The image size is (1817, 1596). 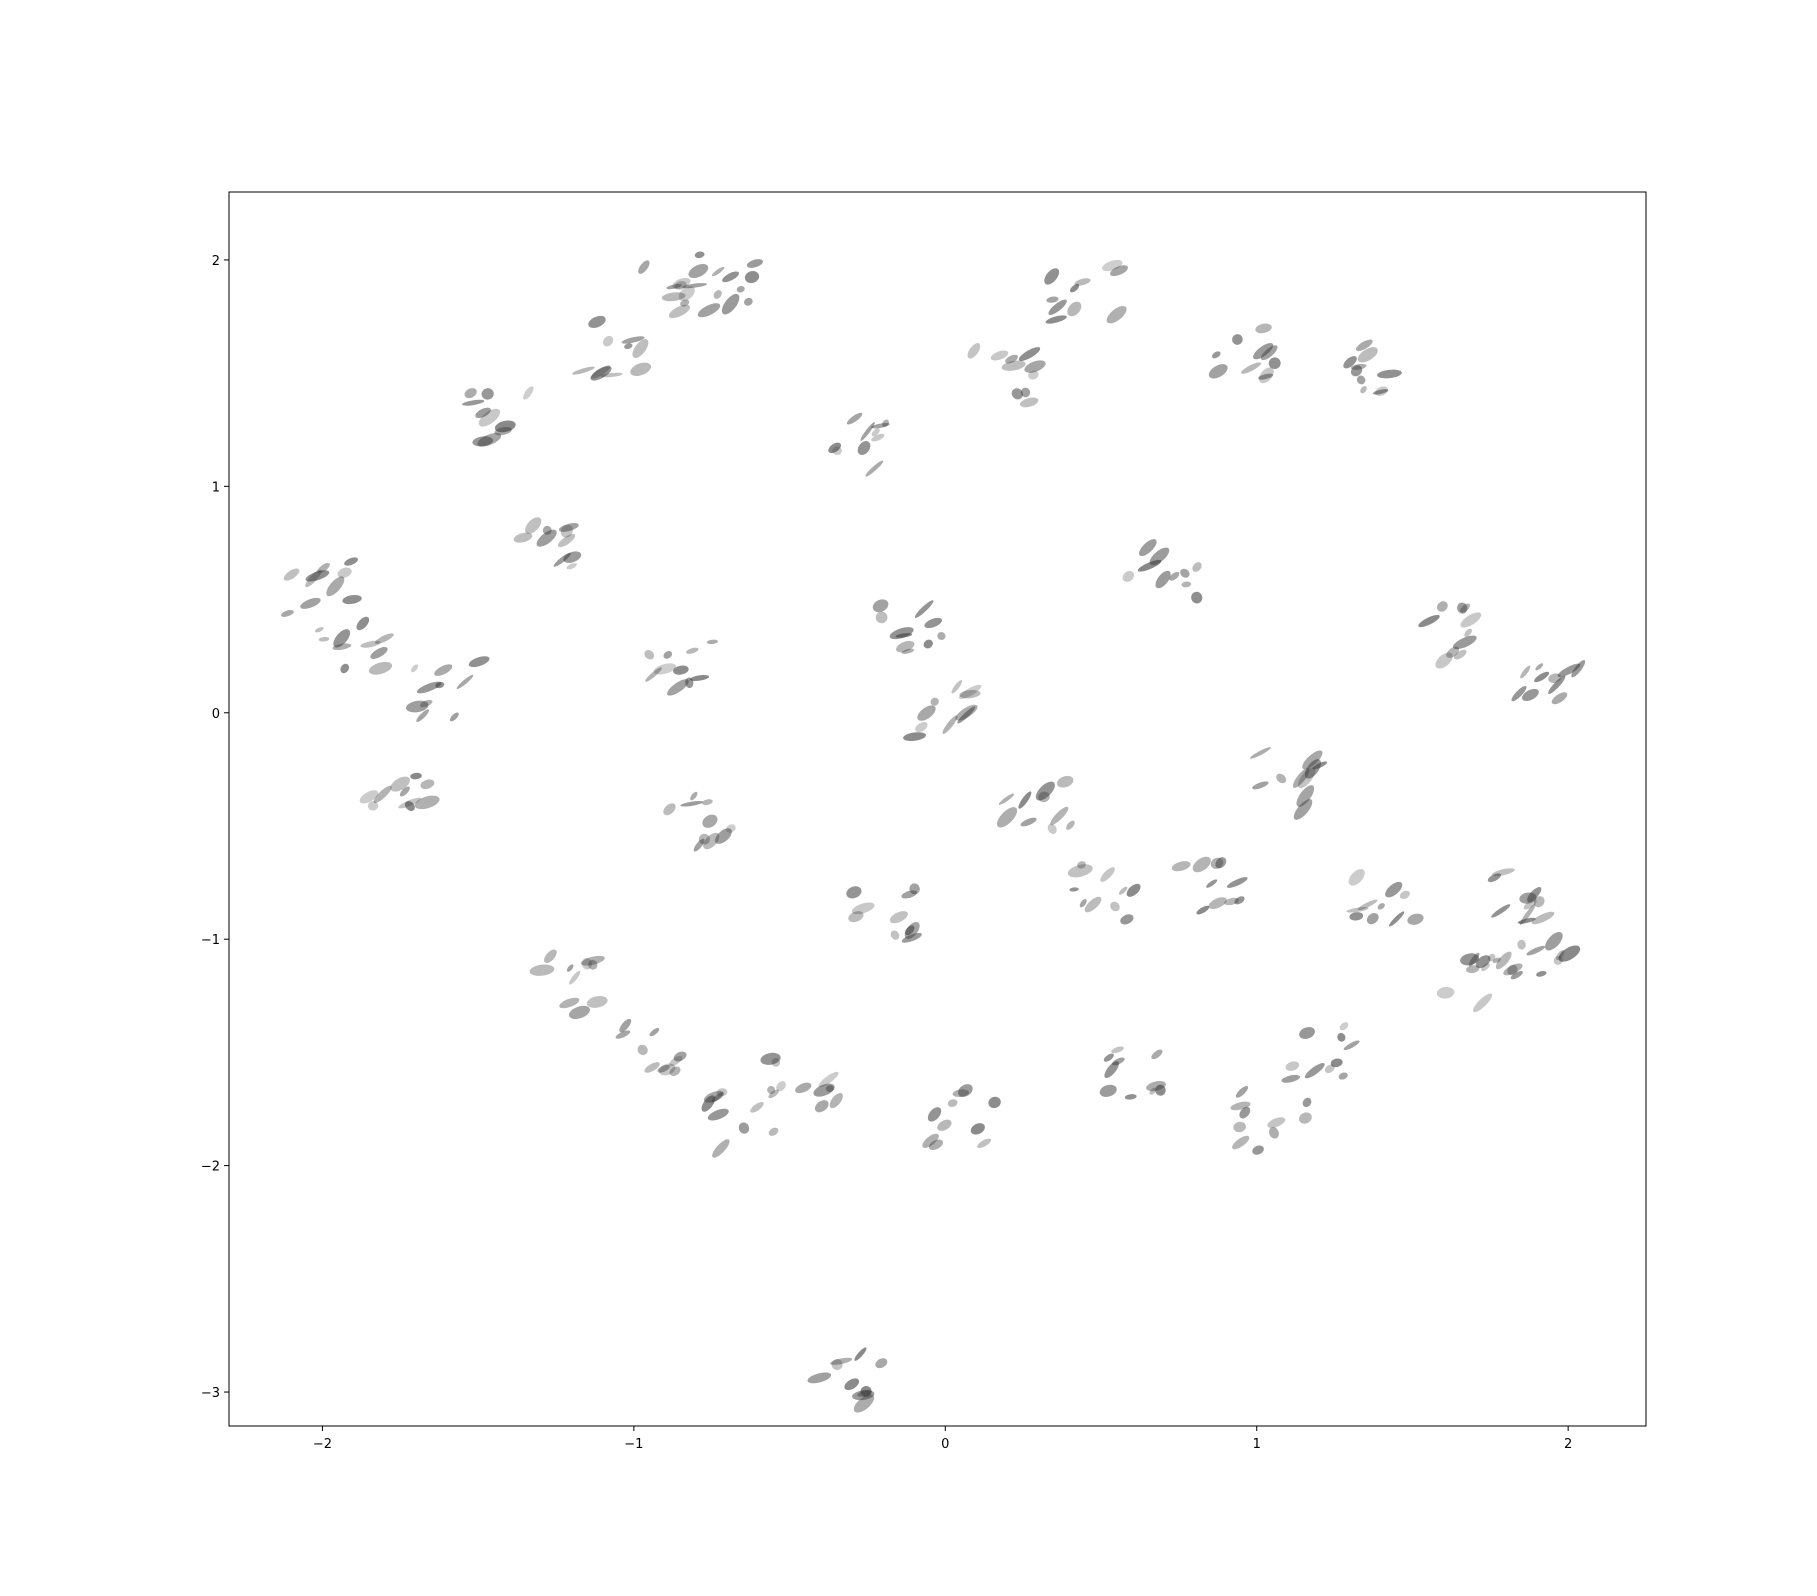 I want to click on x-tick-label: −2, so click(x=322, y=1444).